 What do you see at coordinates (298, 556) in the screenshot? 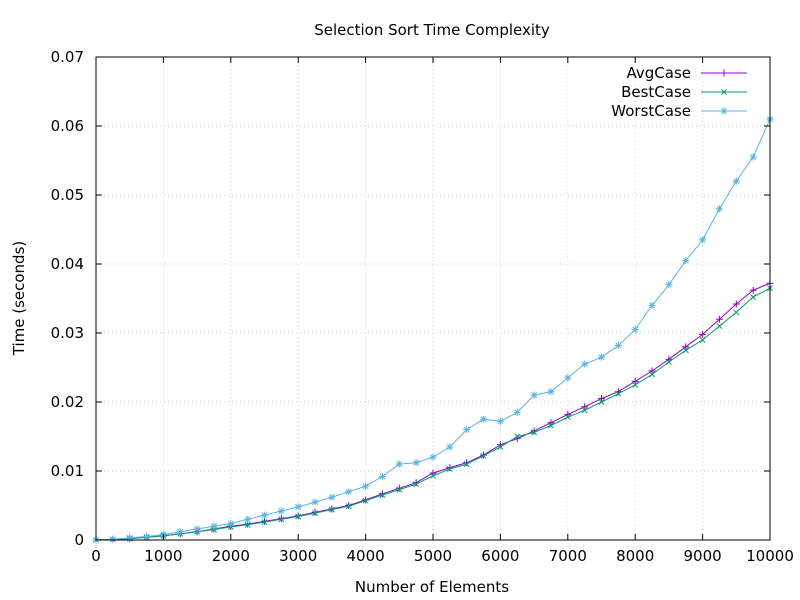
I see `x-tick-label: 3000` at bounding box center [298, 556].